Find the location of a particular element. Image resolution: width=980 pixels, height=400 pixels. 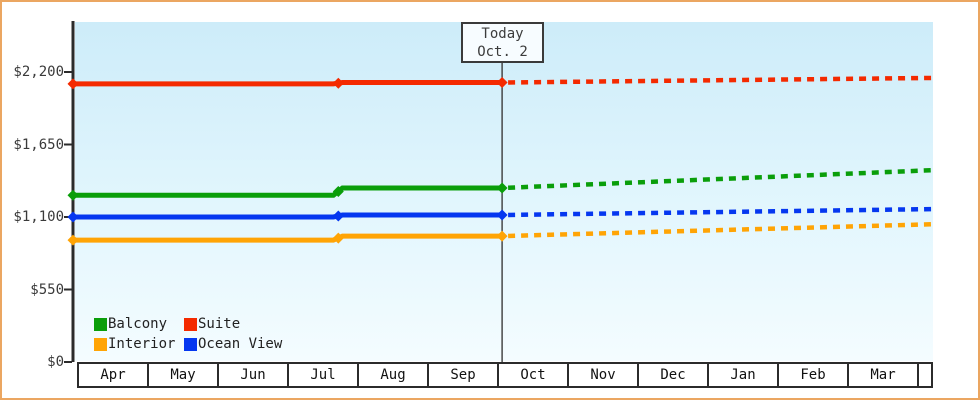

month-cell-sep: Sep is located at coordinates (464, 375).